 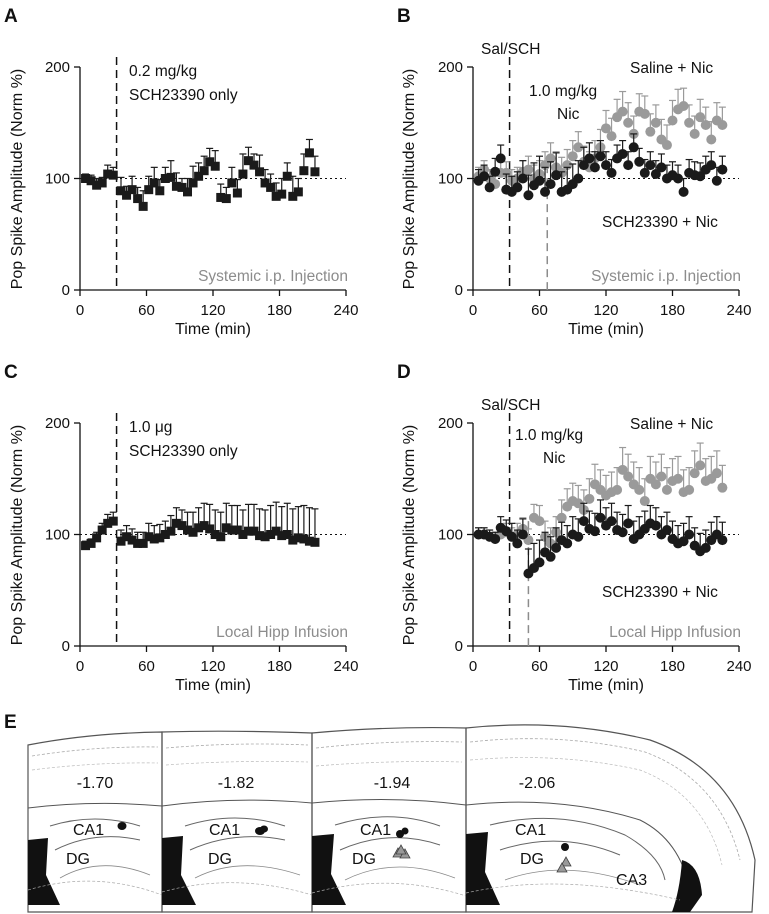 I want to click on x-ticks-c: 0 60 120 180 240, so click(x=217, y=660).